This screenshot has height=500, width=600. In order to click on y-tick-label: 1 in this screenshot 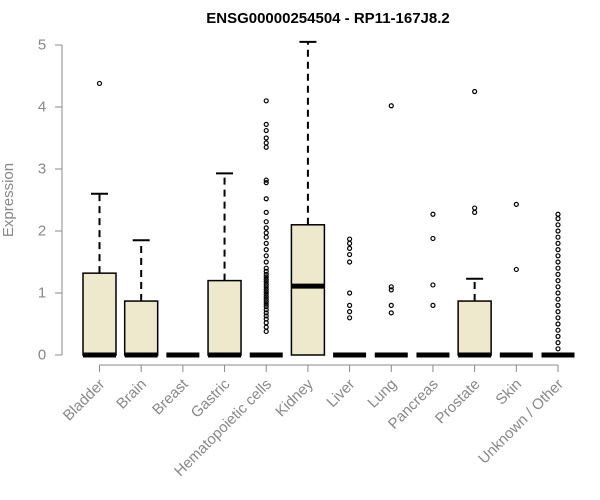, I will do `click(42, 293)`.